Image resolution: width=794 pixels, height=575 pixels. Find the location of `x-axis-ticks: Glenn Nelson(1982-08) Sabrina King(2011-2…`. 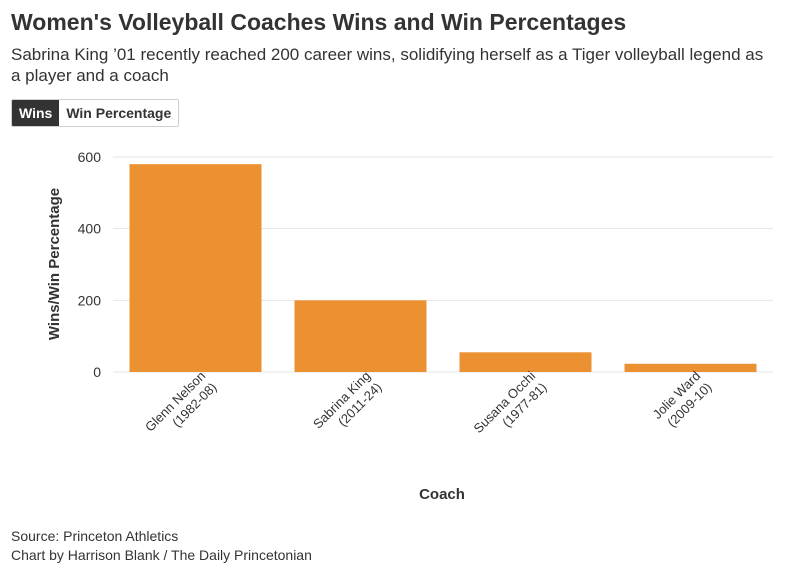

x-axis-ticks: Glenn Nelson(1982-08) Sabrina King(2011-2… is located at coordinates (428, 402).